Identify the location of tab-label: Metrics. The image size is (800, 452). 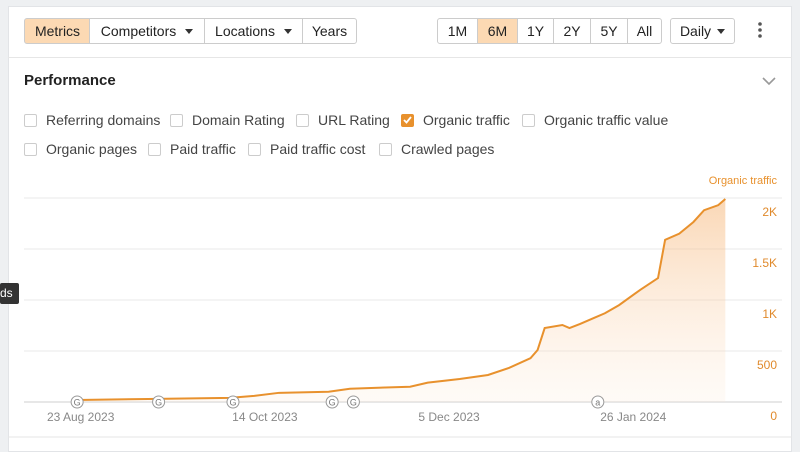
(57, 31).